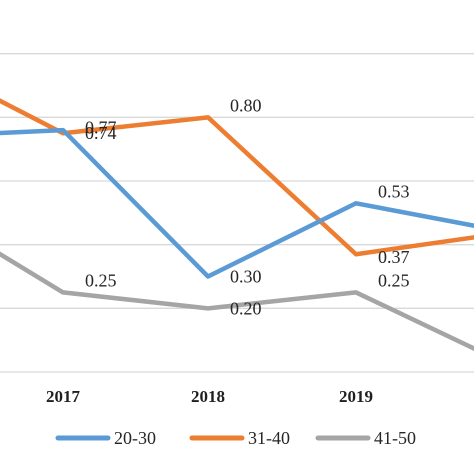 This screenshot has height=474, width=474. Describe the element at coordinates (395, 438) in the screenshot. I see `legend-label-41-50: 41-50` at that location.